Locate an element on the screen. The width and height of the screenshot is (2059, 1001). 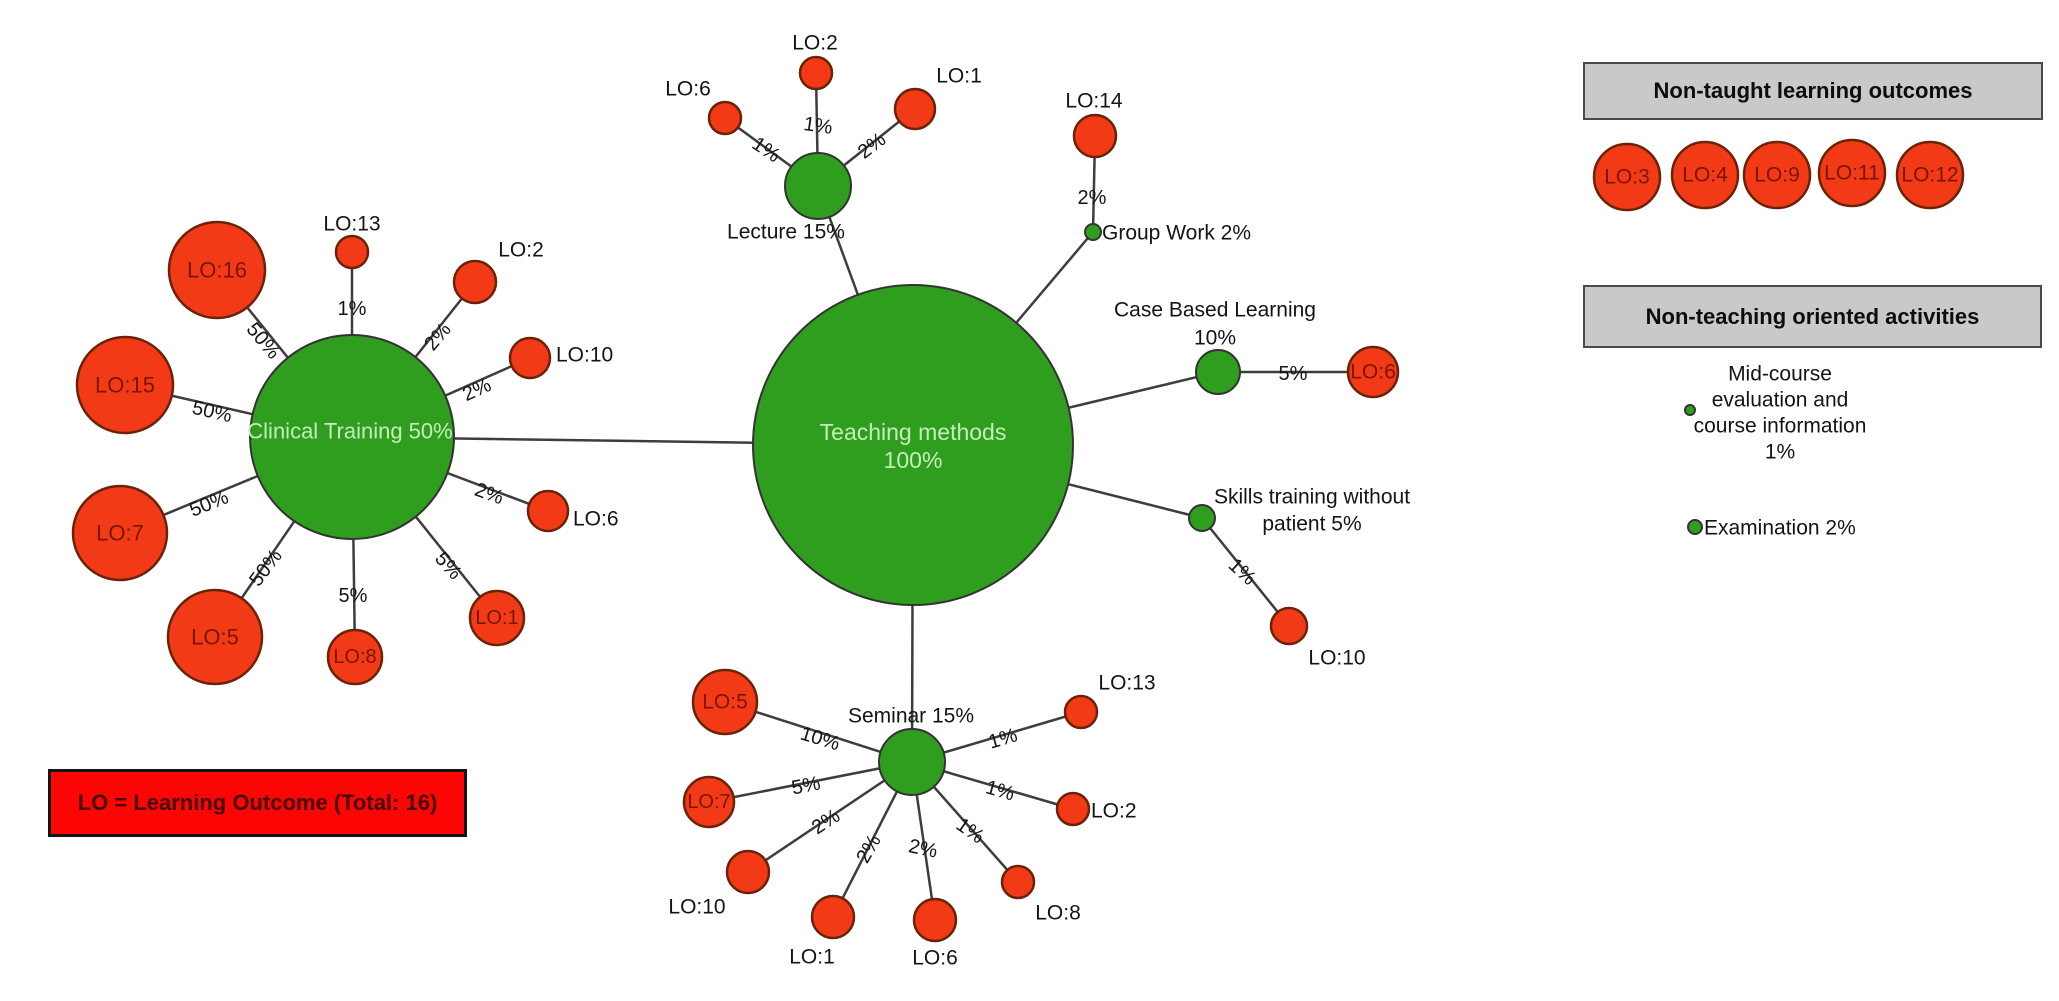
node-clinical-lo13 is located at coordinates (352, 252).